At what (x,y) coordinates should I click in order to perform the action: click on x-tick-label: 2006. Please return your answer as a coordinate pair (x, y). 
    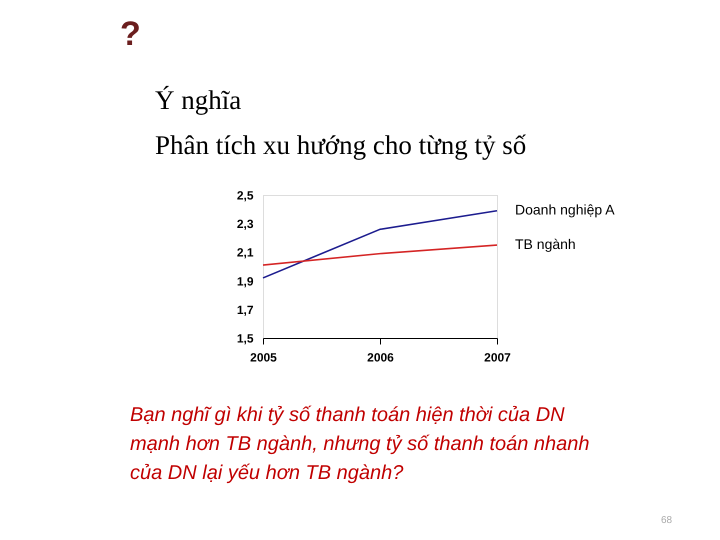
    Looking at the image, I should click on (380, 357).